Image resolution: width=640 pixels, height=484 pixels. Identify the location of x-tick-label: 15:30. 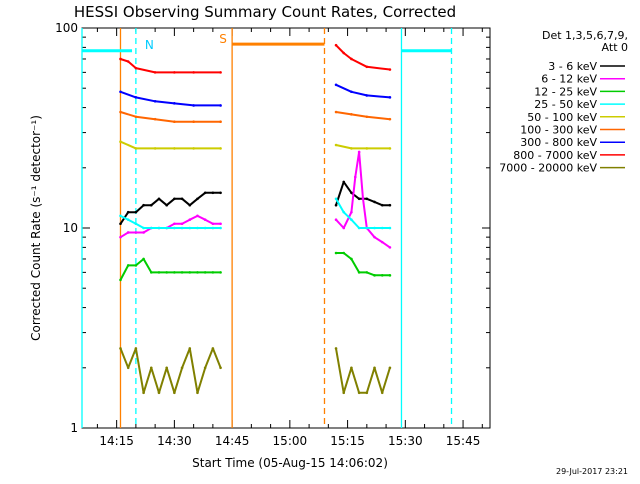
(405, 441).